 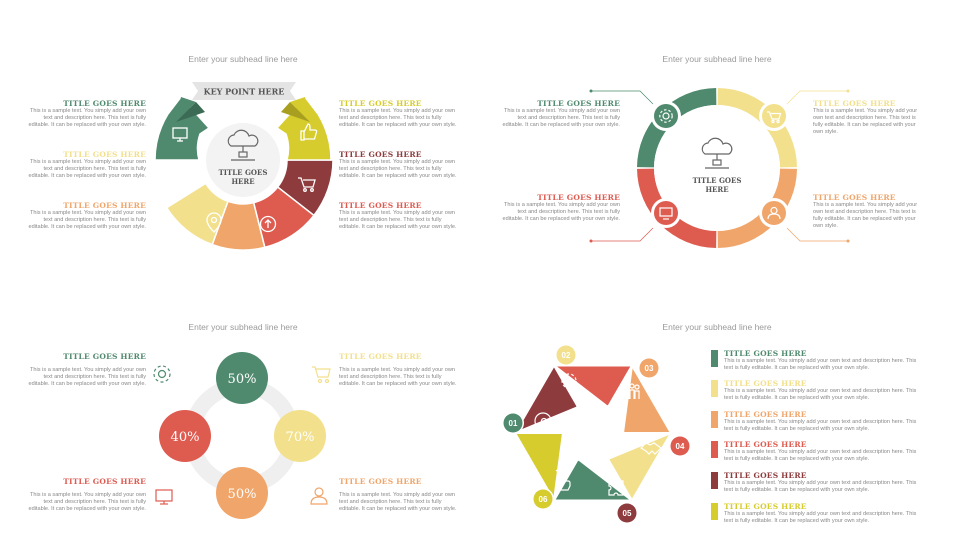 I want to click on q2-segment-red, so click(x=677, y=208).